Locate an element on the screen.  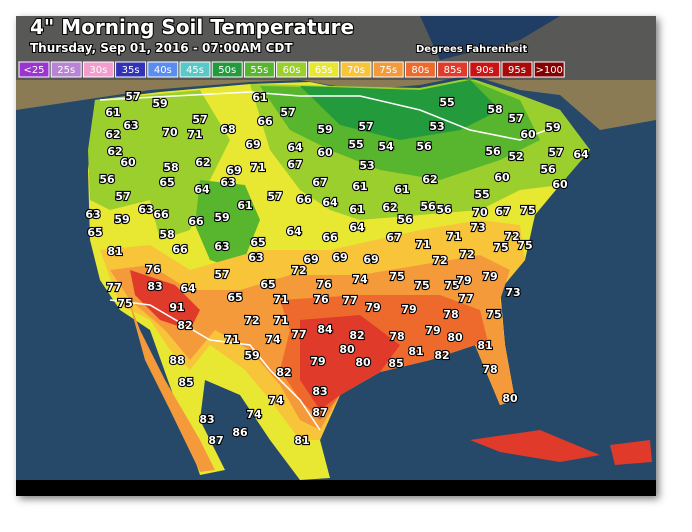
legend-label: 45s is located at coordinates (195, 70).